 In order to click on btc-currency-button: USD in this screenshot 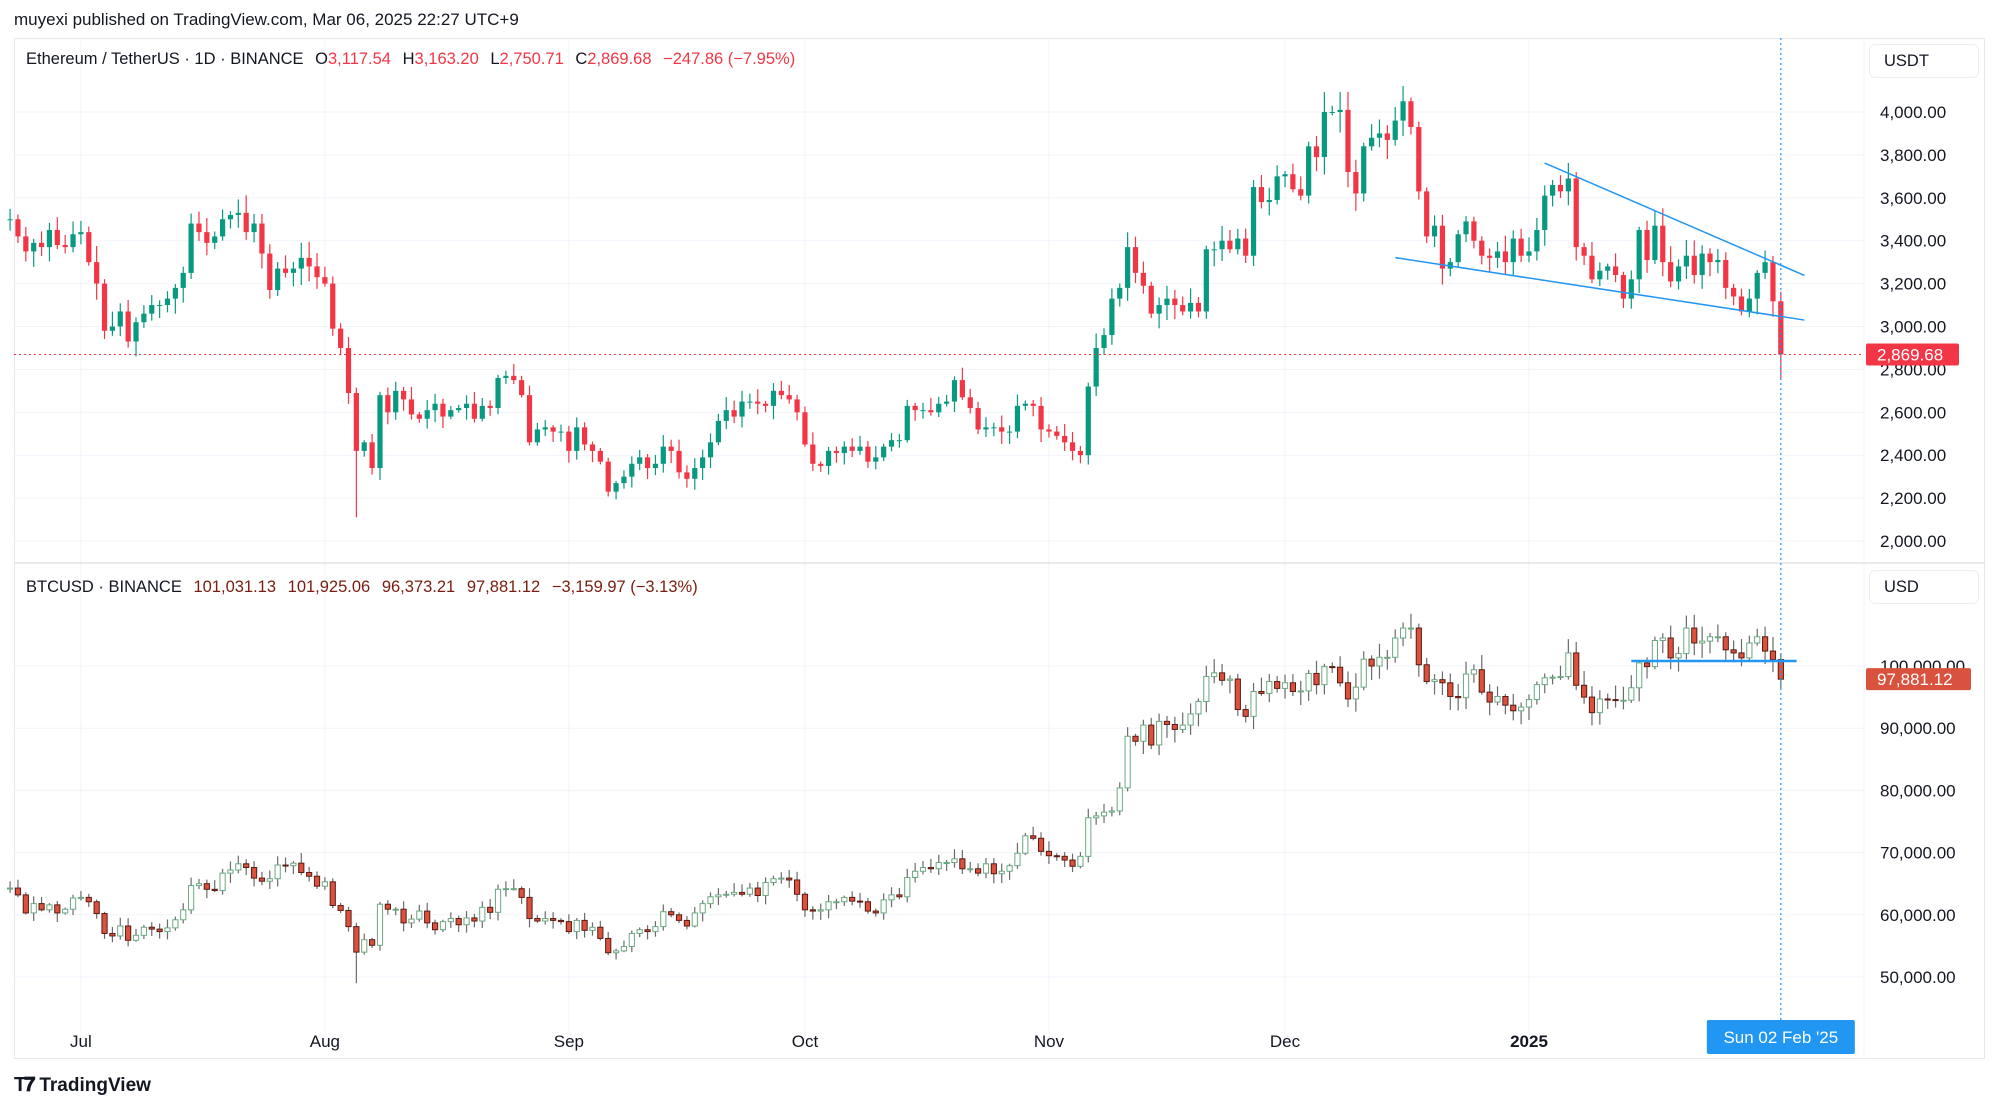, I will do `click(1924, 587)`.